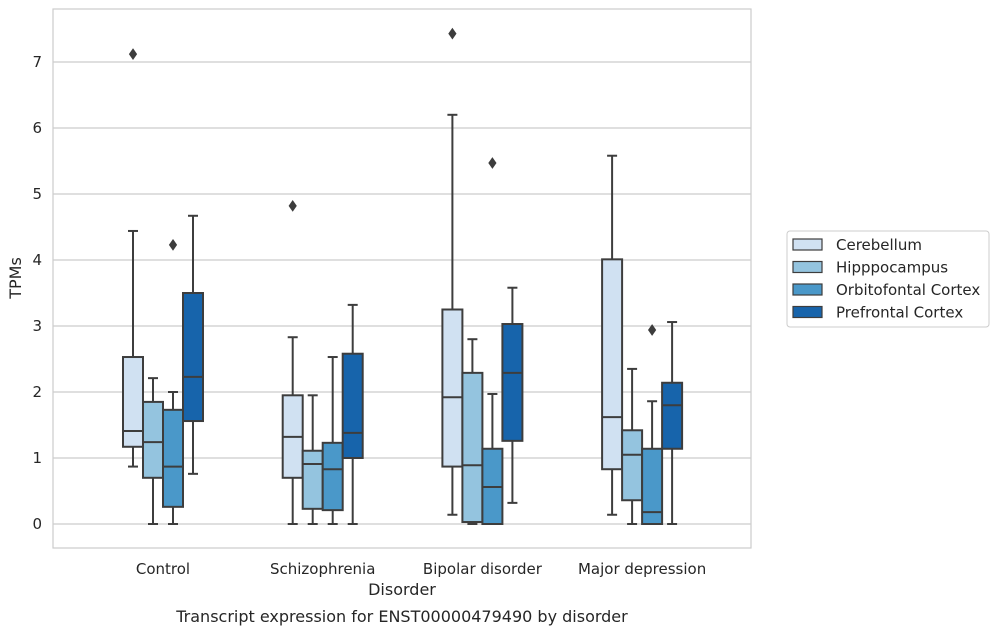 Image resolution: width=999 pixels, height=634 pixels. What do you see at coordinates (37, 326) in the screenshot?
I see `y-tick-label: 3` at bounding box center [37, 326].